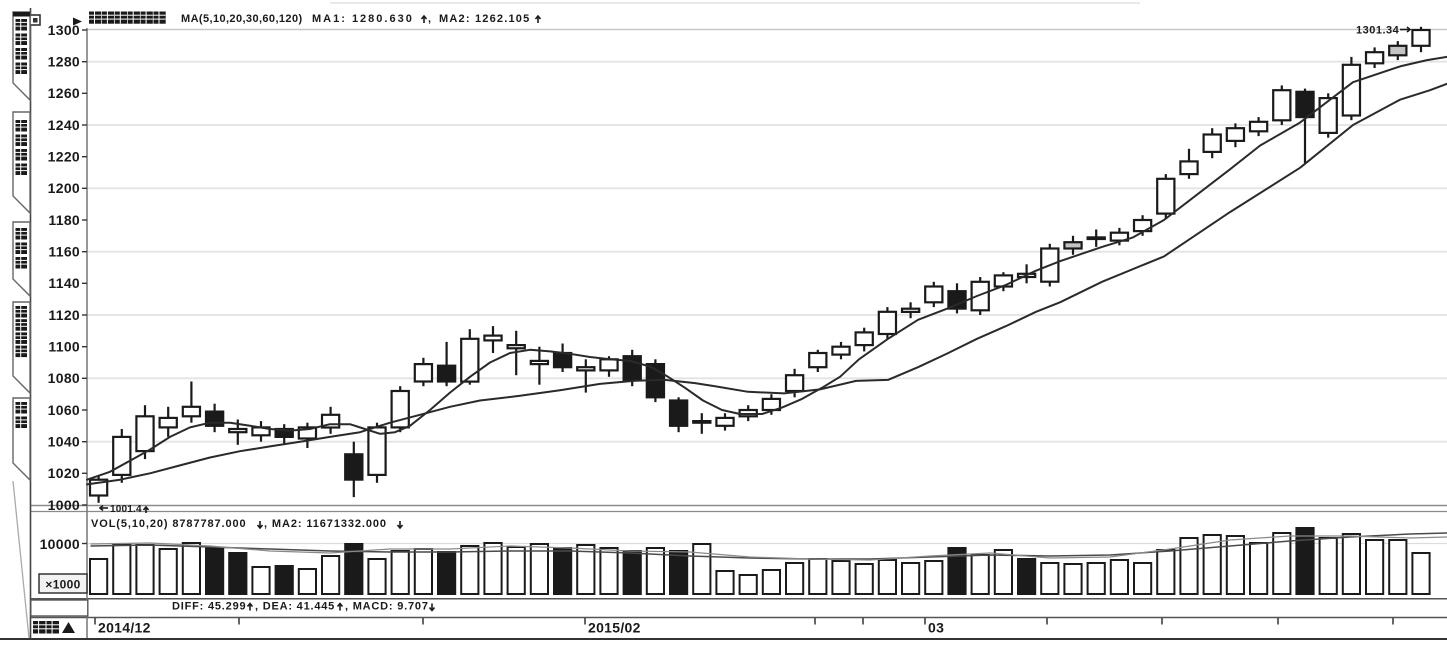 This screenshot has height=645, width=1447. What do you see at coordinates (64, 378) in the screenshot?
I see `svg-text: 1080` at bounding box center [64, 378].